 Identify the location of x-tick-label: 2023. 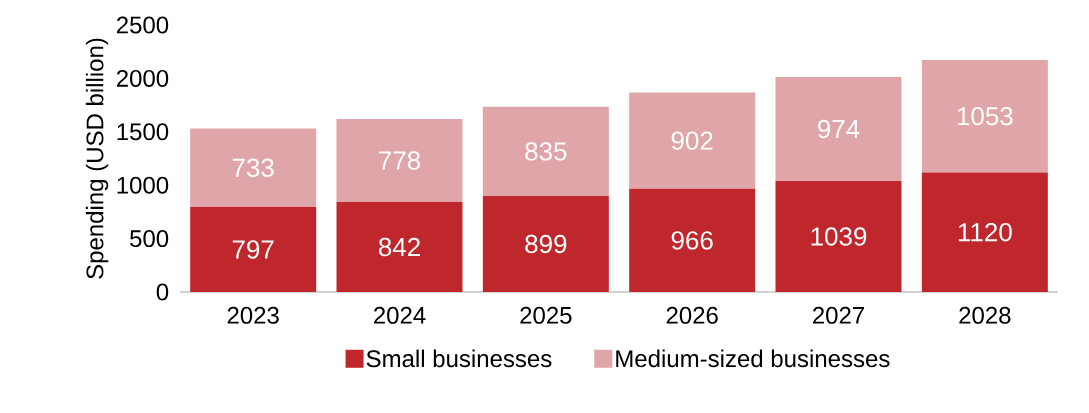
(253, 315).